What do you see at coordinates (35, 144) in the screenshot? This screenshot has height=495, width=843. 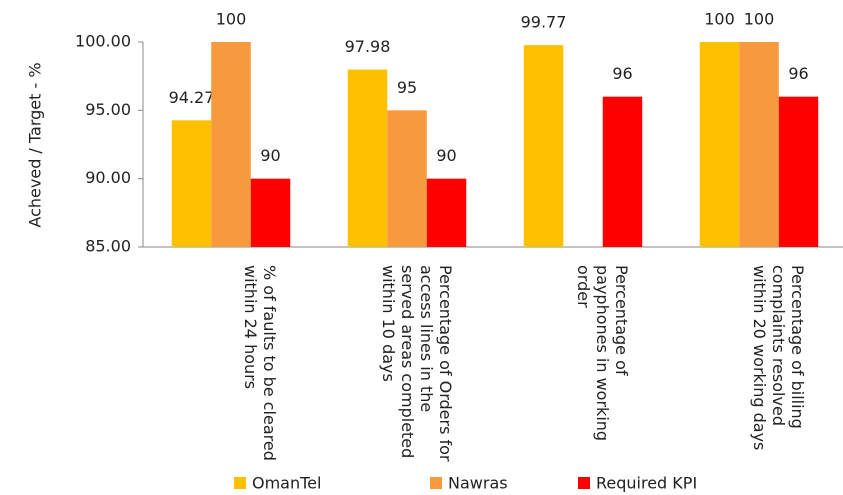 I see `y-axis-title: Acheved / Target - %` at bounding box center [35, 144].